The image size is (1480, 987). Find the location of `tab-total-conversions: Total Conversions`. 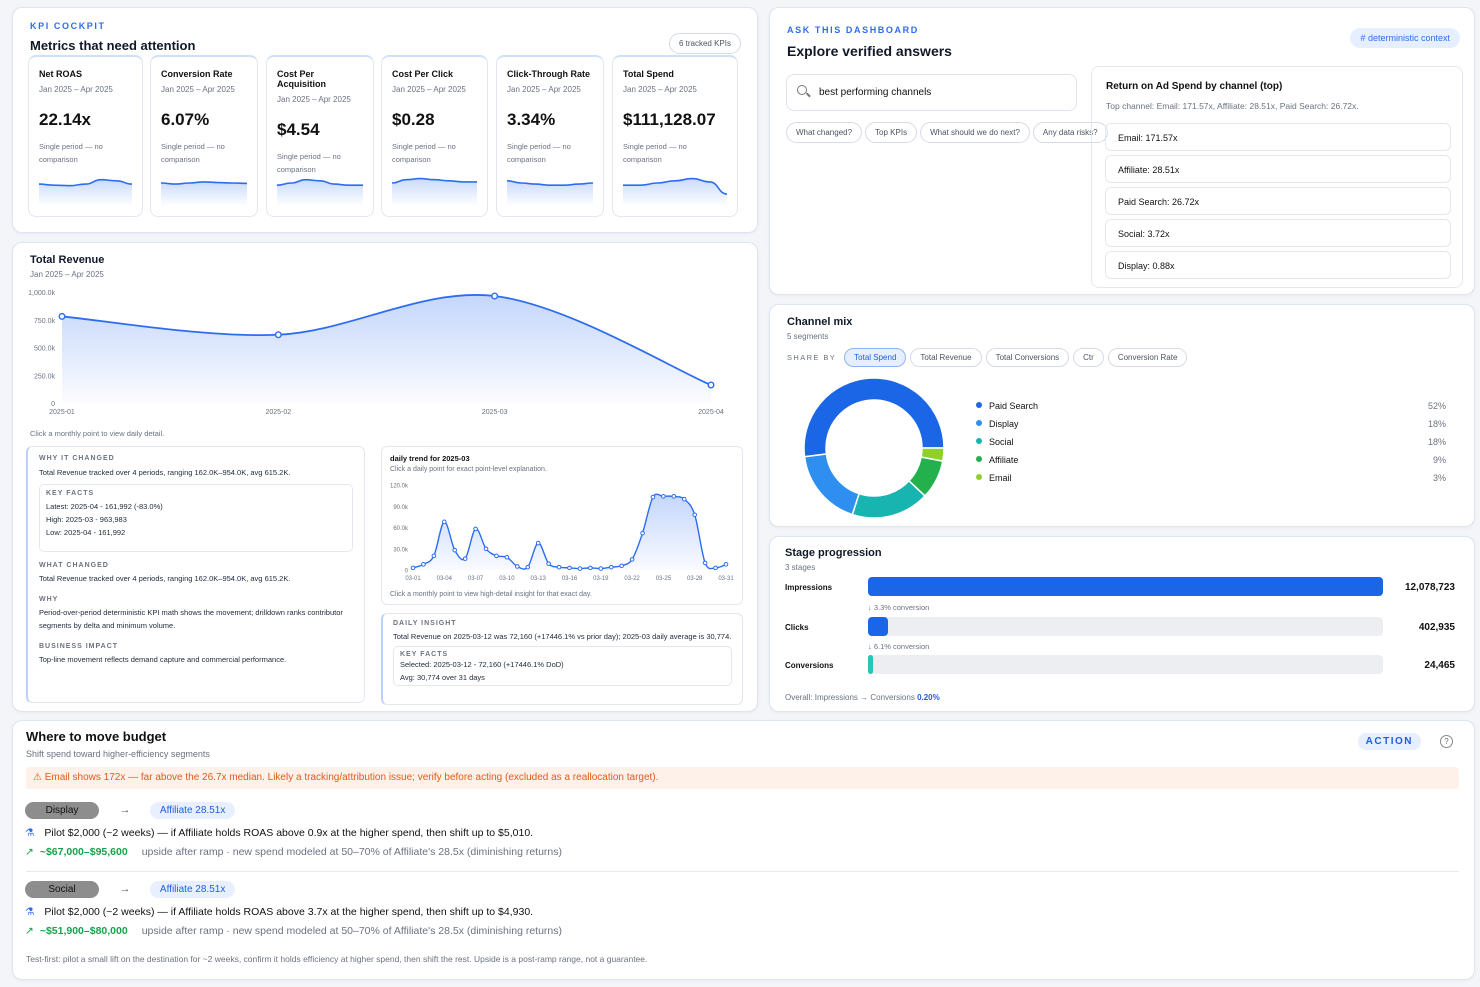

tab-total-conversions: Total Conversions is located at coordinates (1027, 357).